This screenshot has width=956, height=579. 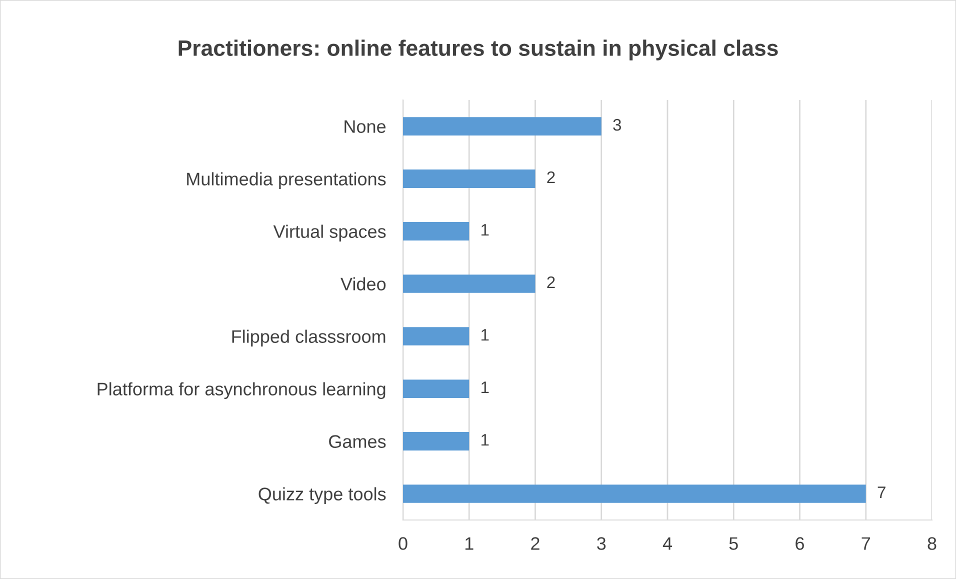 I want to click on x-tick-label: 4, so click(x=667, y=543).